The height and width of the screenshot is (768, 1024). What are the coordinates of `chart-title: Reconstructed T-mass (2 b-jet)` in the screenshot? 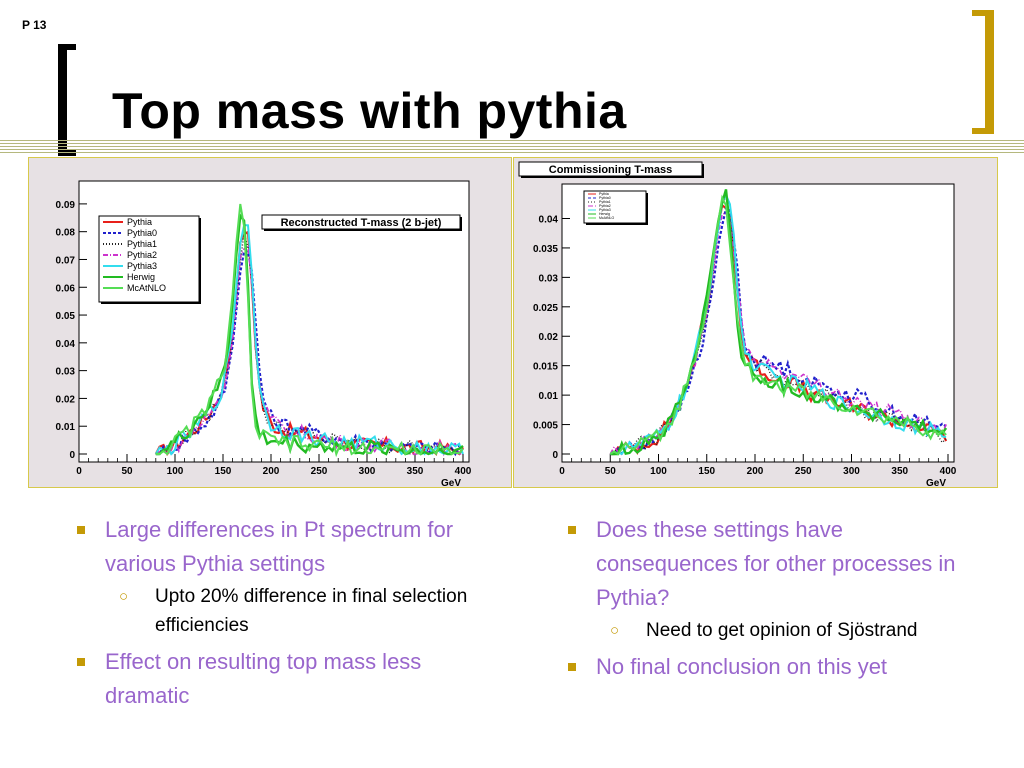 It's located at (361, 223).